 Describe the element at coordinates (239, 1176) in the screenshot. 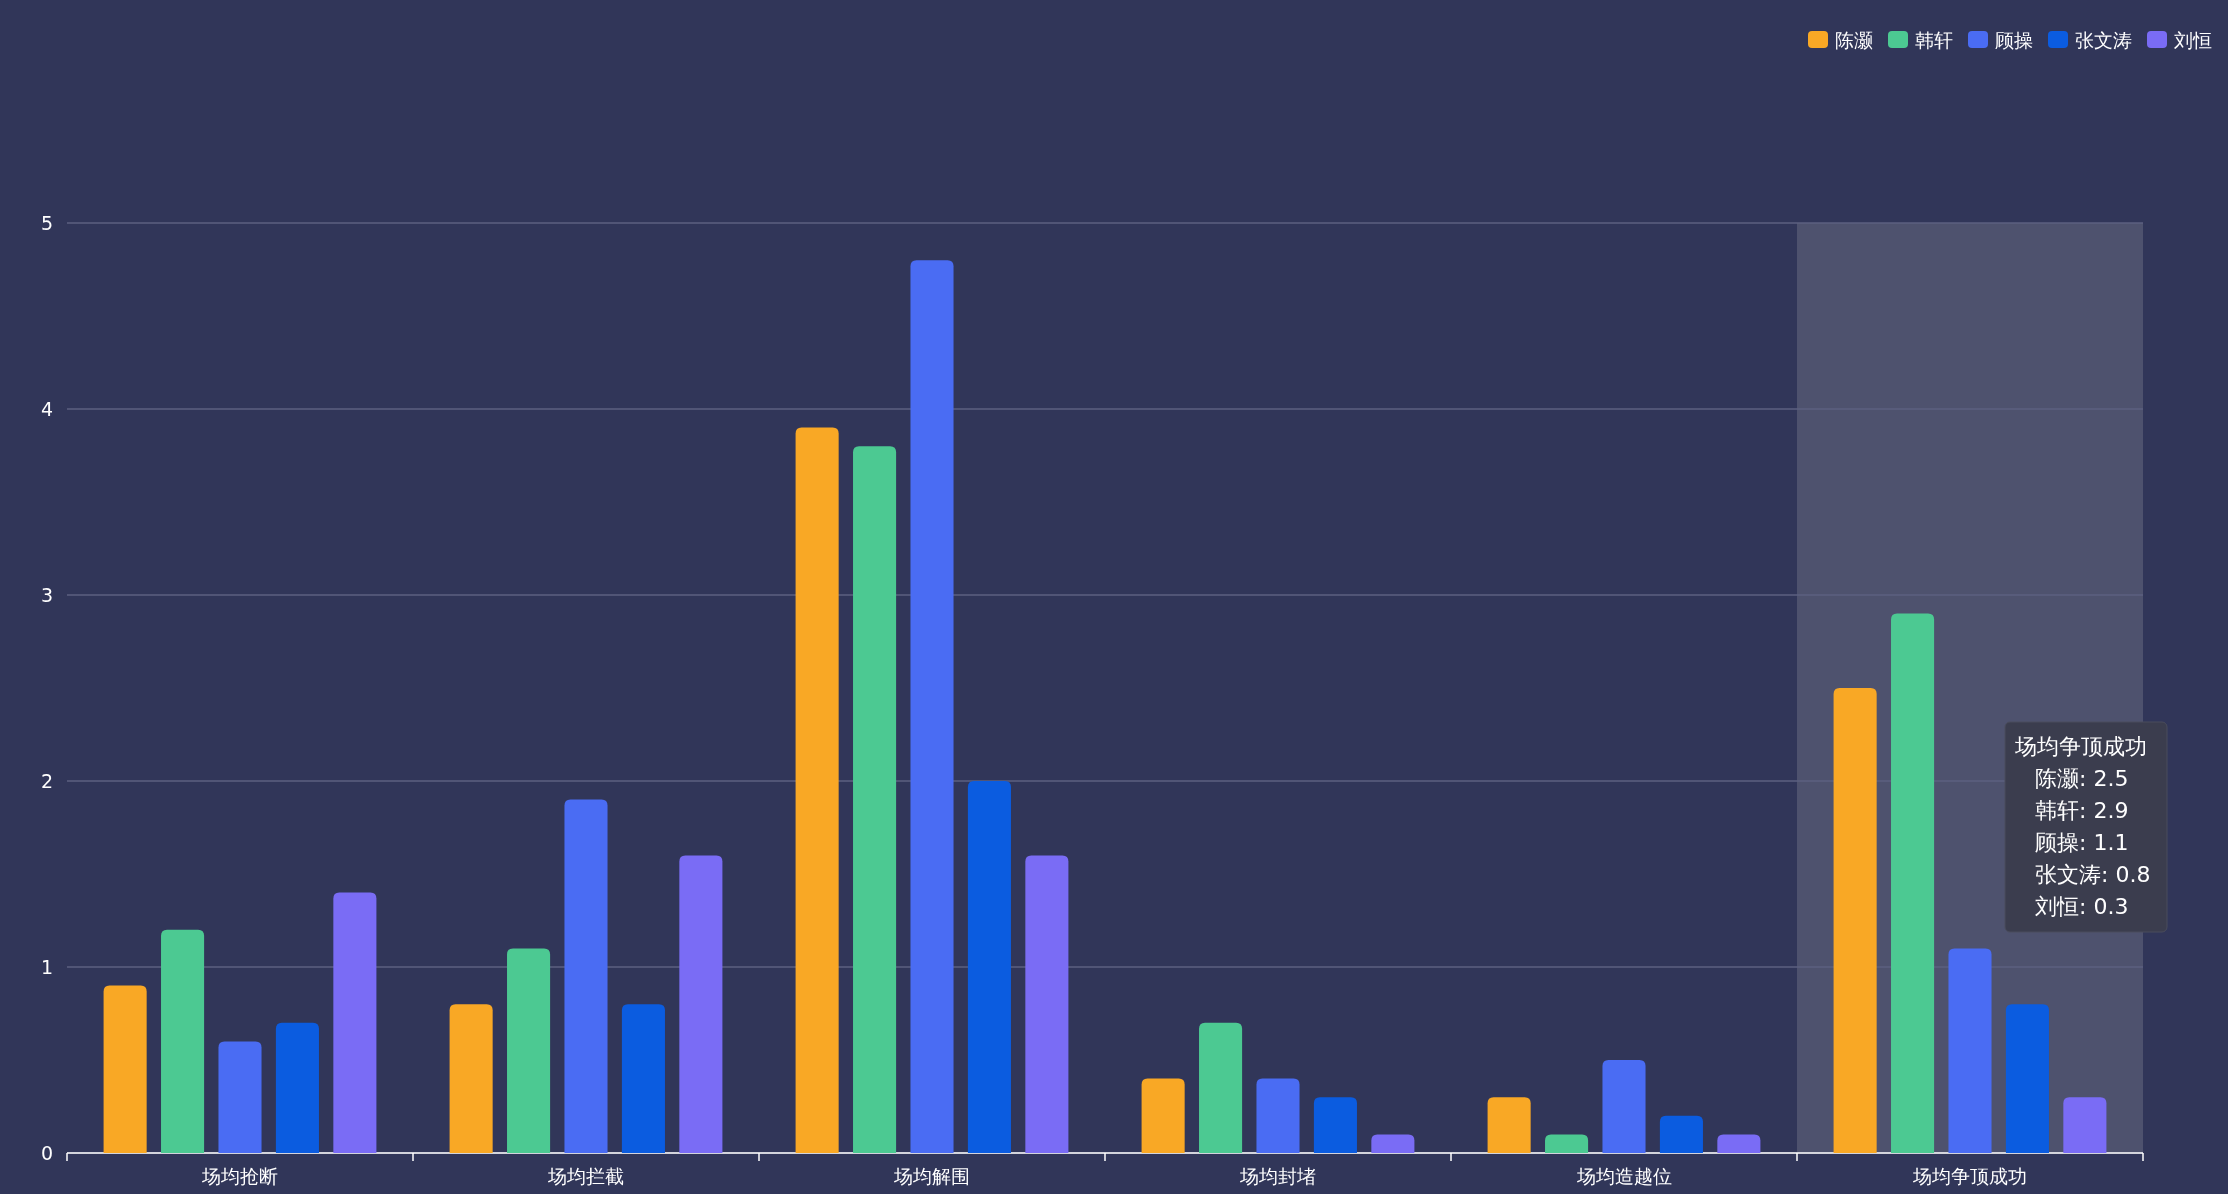

I see `x-tick-label: 场均抢断` at that location.